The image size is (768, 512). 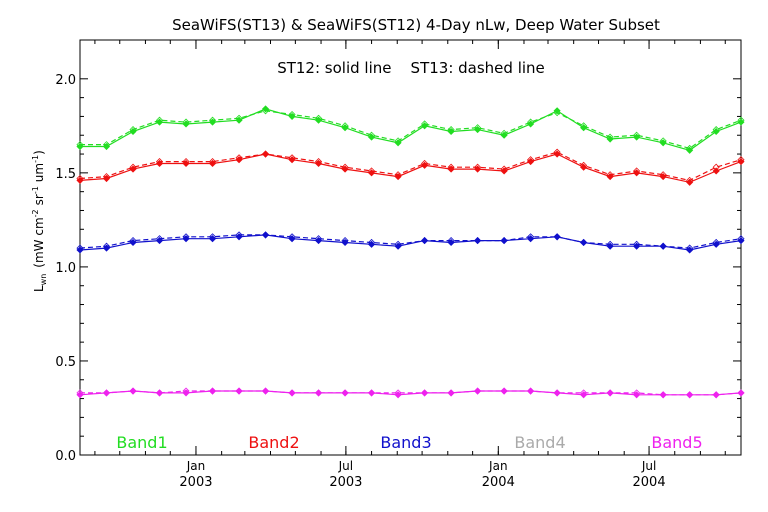 I want to click on y-tick-label: 0.0, so click(x=65, y=456).